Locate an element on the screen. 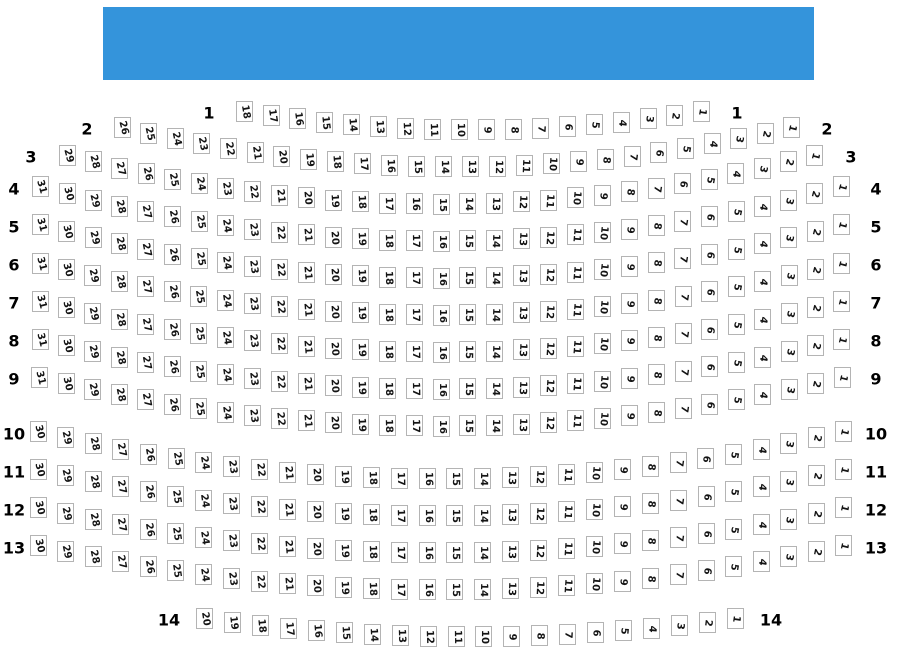 This screenshot has width=900, height=670. seat: 28 is located at coordinates (119, 357).